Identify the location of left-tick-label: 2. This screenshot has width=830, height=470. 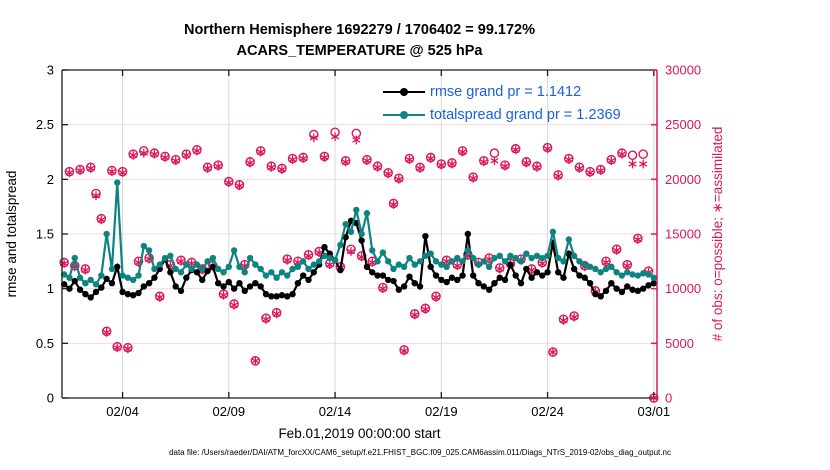
(50, 179).